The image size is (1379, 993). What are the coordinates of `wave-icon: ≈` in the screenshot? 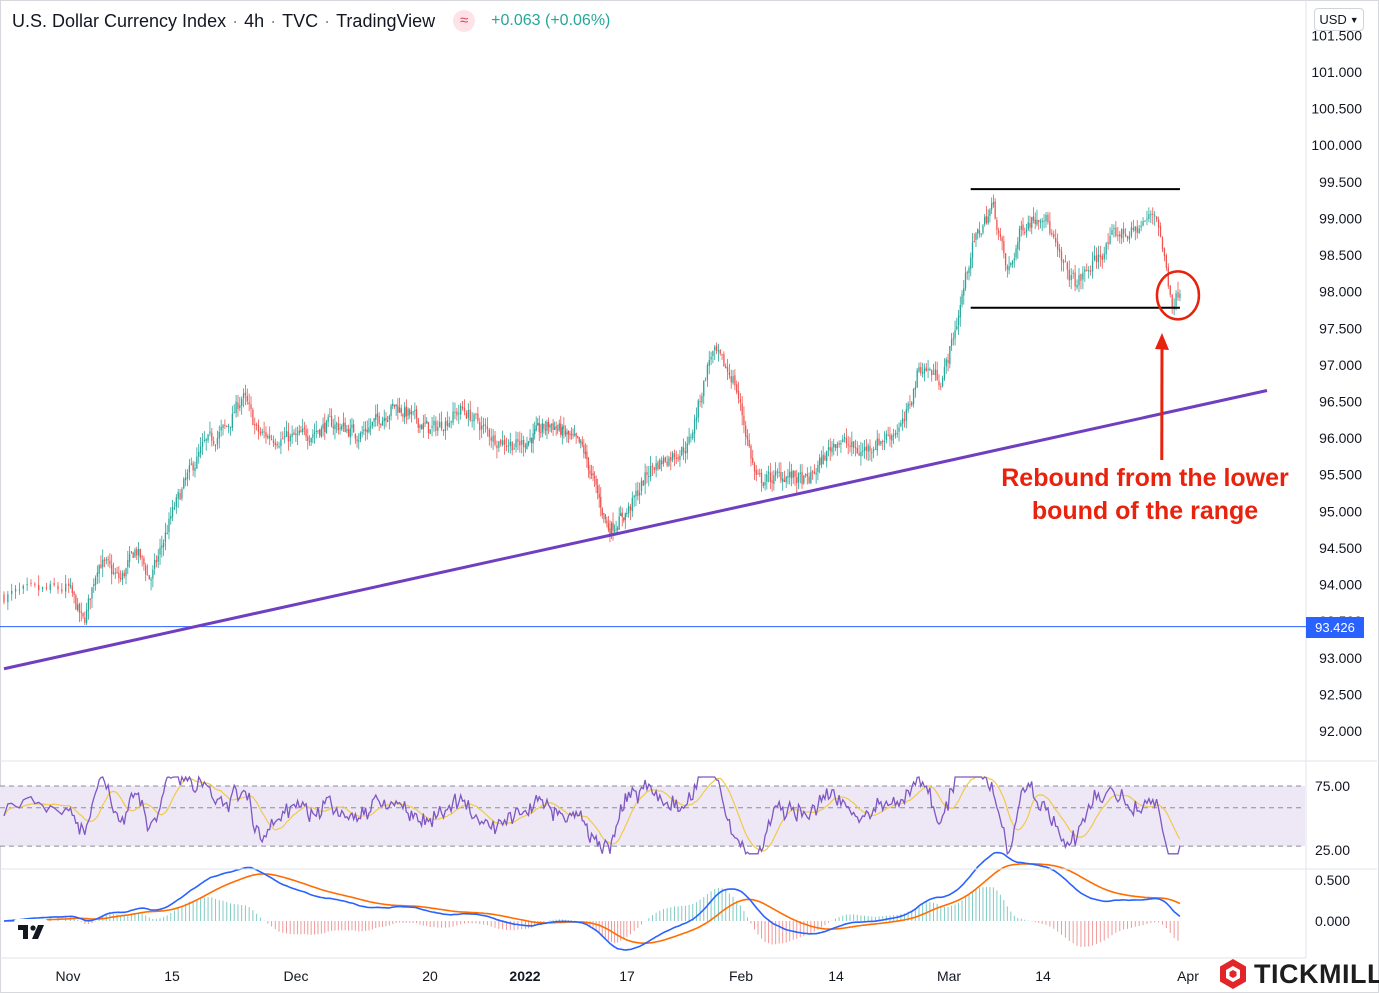 It's located at (464, 21).